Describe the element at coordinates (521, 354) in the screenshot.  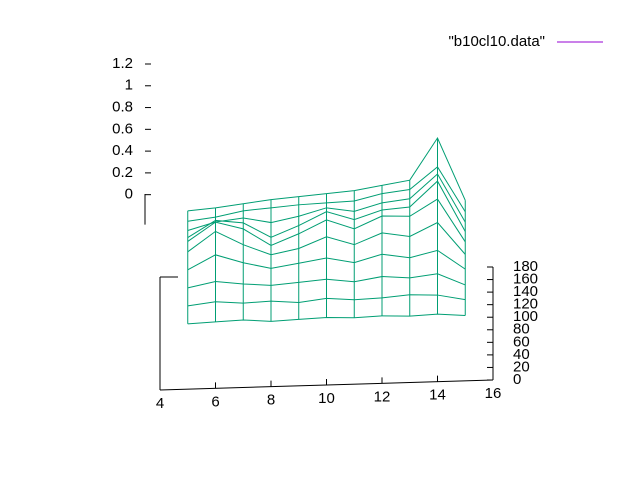
I see `y-tick-label: 40` at that location.